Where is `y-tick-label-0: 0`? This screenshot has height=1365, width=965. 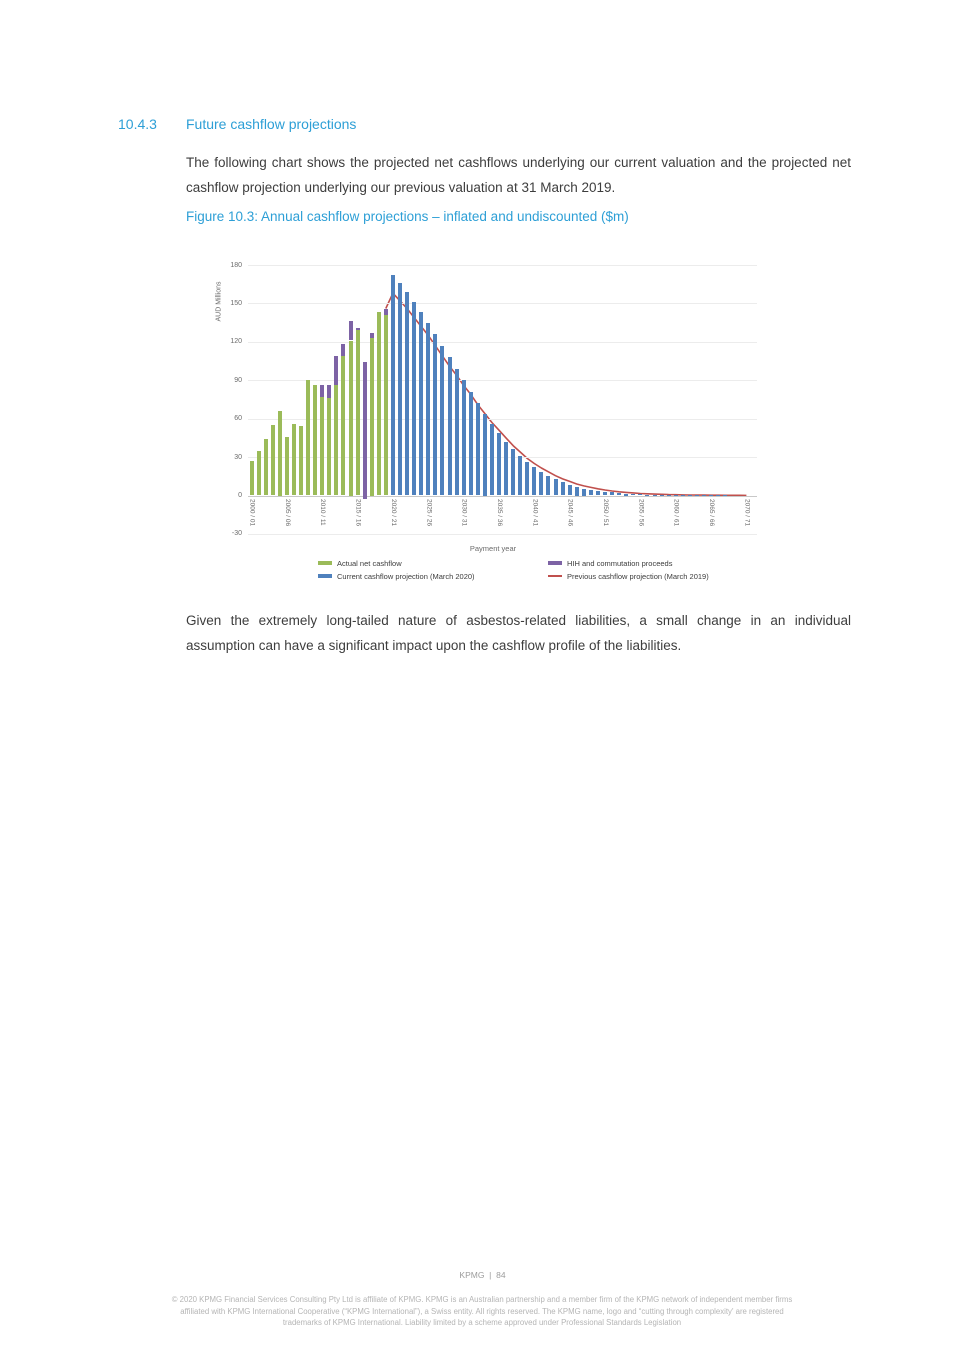
y-tick-label-0: 0 is located at coordinates (240, 495).